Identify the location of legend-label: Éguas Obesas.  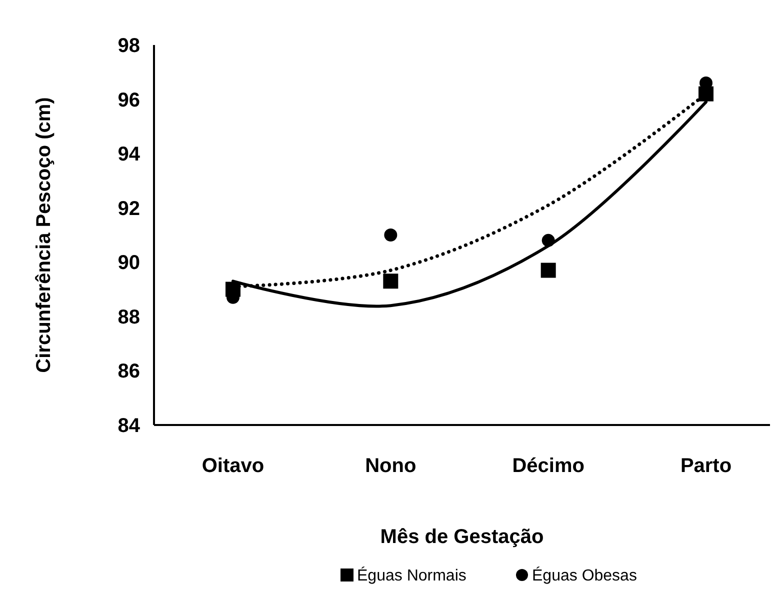
(584, 575).